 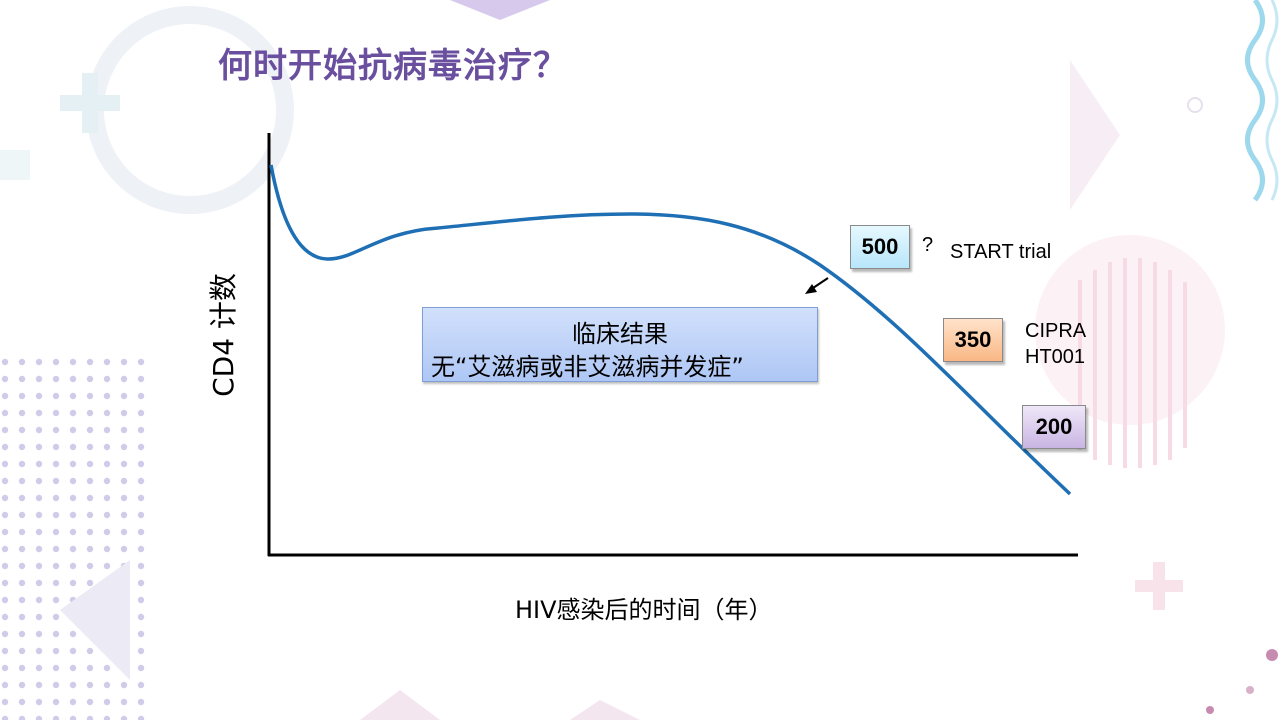 What do you see at coordinates (223, 335) in the screenshot?
I see `y-axis-label: CD4 计数` at bounding box center [223, 335].